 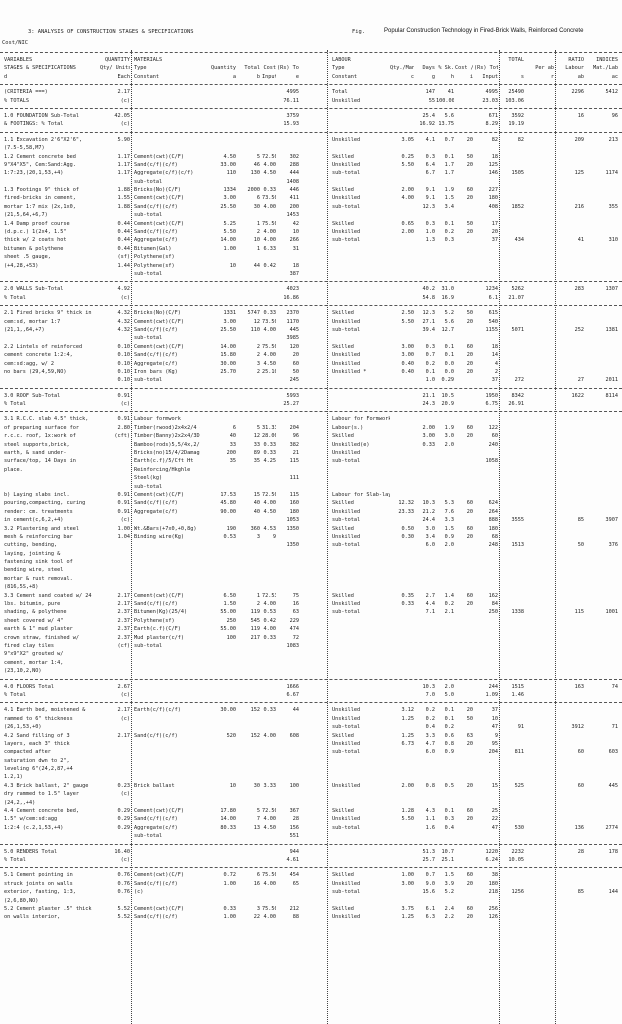 I want to click on table-cell: RATIO, so click(x=576, y=60).